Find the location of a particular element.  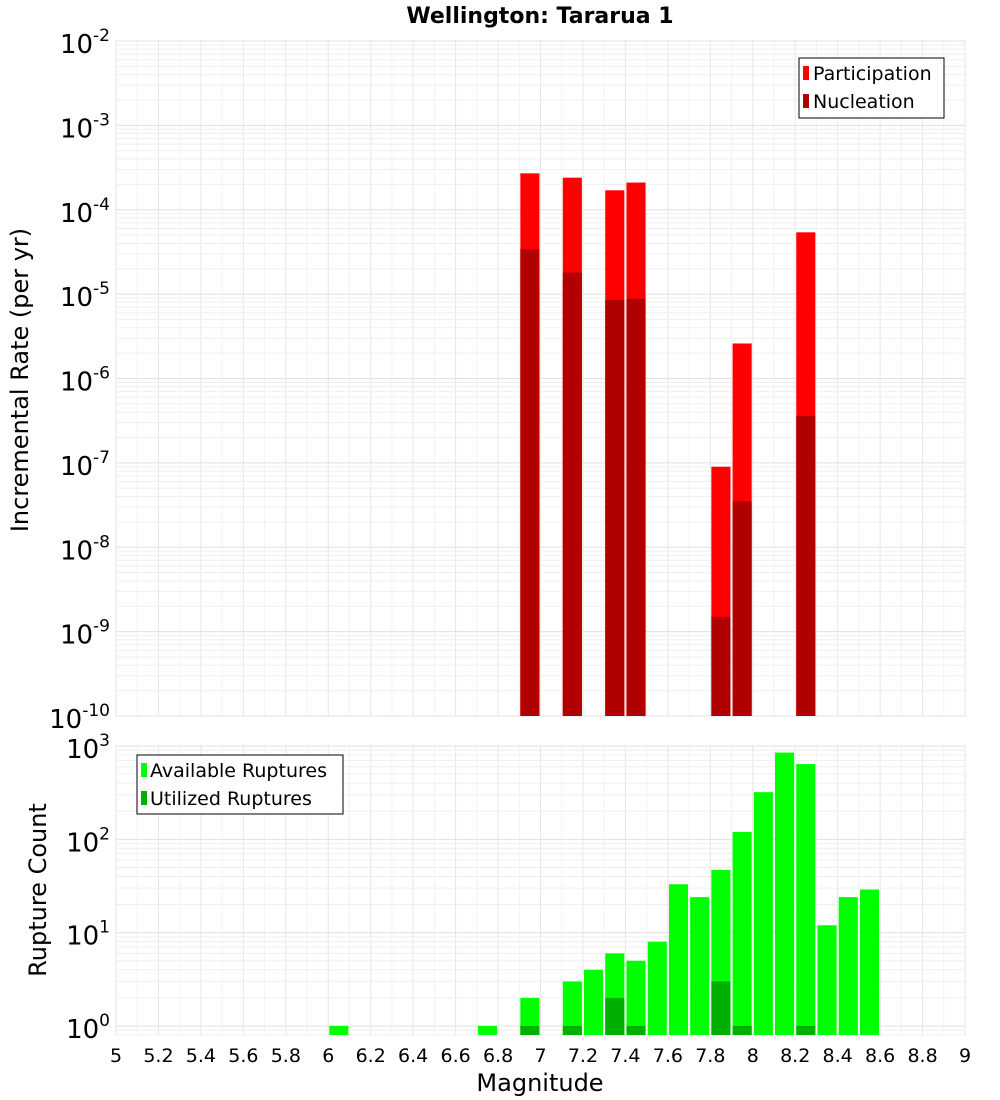

rate-y-tick-label: 10⁻⁷ is located at coordinates (85, 465).